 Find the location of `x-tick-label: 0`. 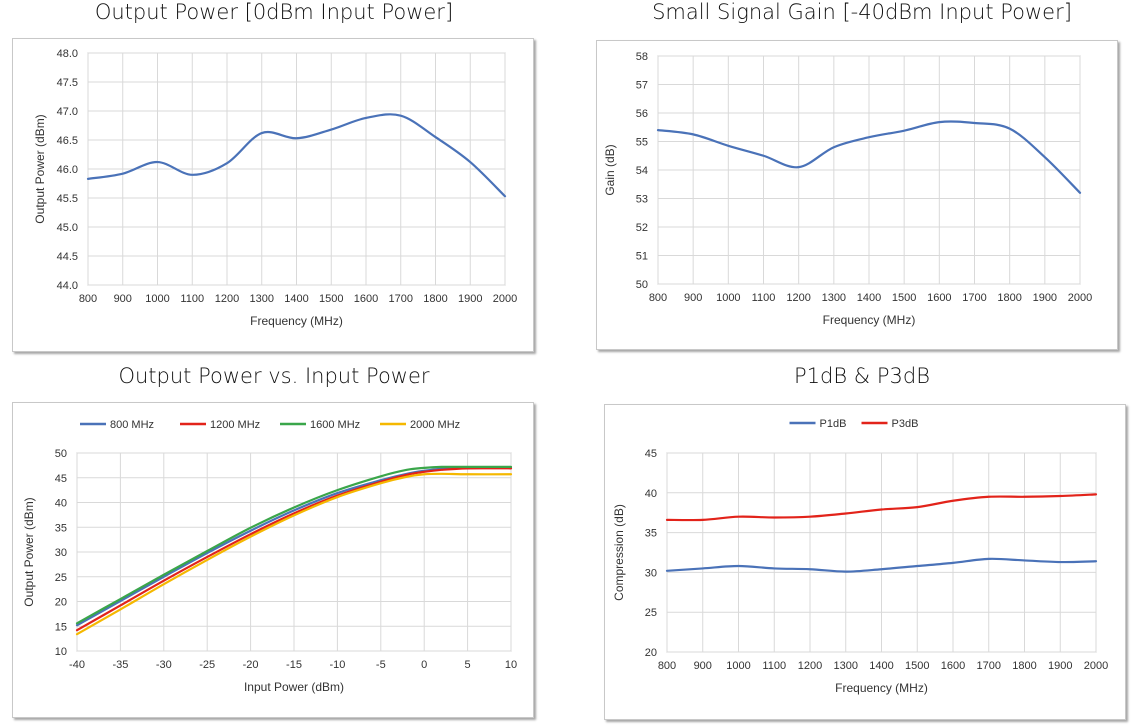

x-tick-label: 0 is located at coordinates (424, 665).